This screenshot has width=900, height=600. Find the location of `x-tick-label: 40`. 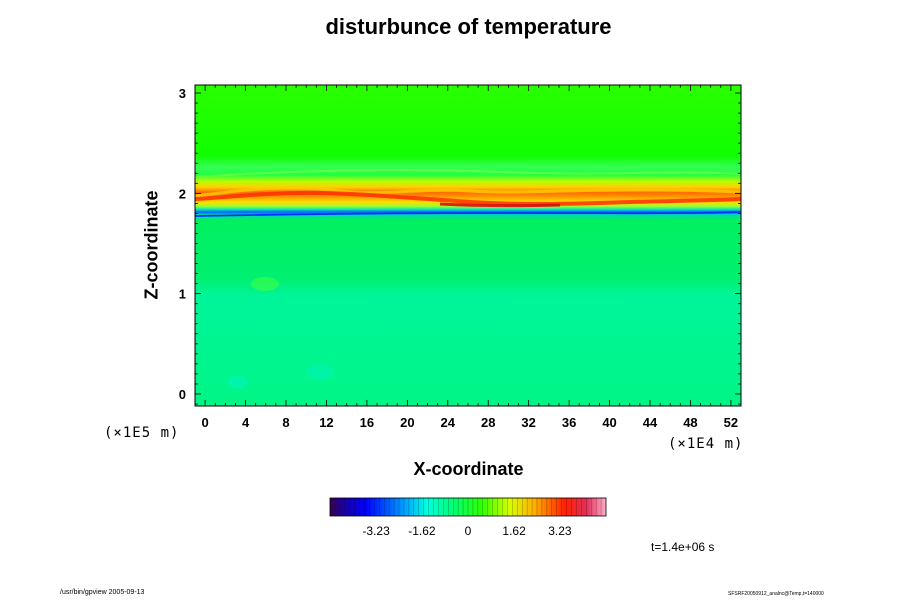

x-tick-label: 40 is located at coordinates (609, 422).